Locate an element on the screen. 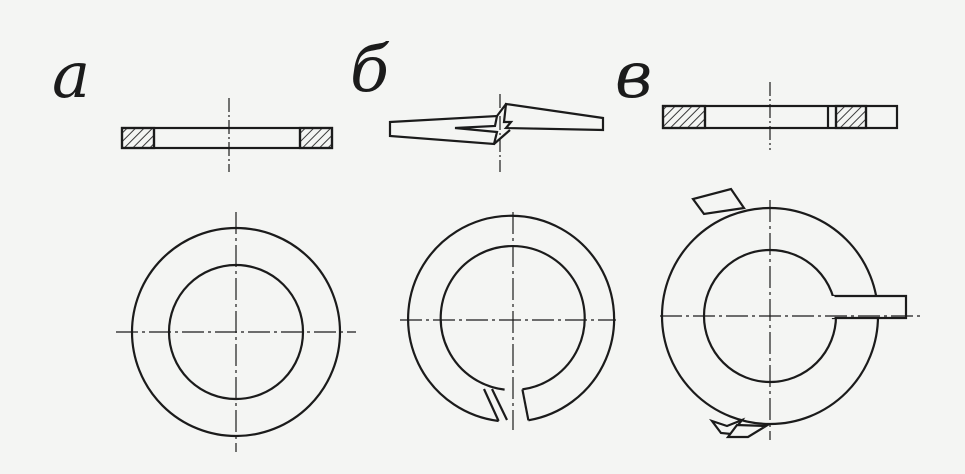  spring-washer-section is located at coordinates (496, 133).